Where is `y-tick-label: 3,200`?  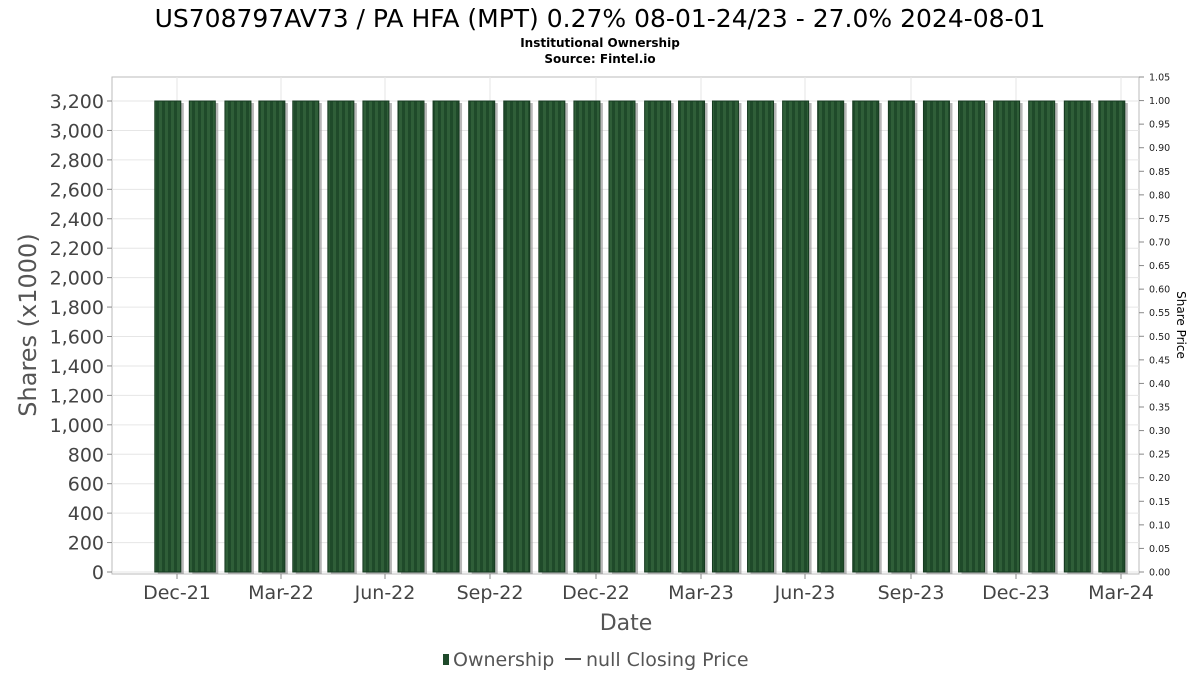
y-tick-label: 3,200 is located at coordinates (77, 102).